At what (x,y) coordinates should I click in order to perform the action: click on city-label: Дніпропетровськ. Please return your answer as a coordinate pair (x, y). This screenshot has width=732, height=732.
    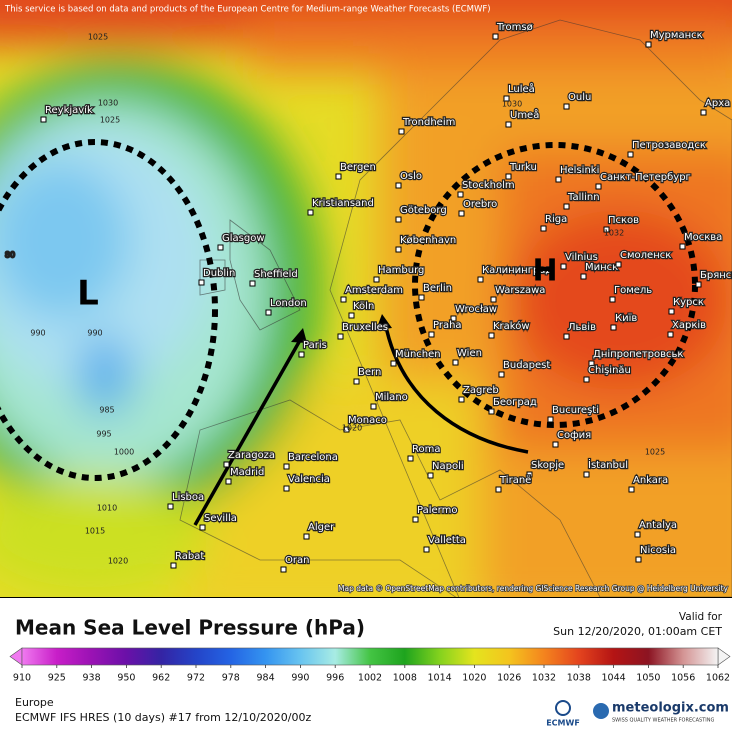
    Looking at the image, I should click on (638, 354).